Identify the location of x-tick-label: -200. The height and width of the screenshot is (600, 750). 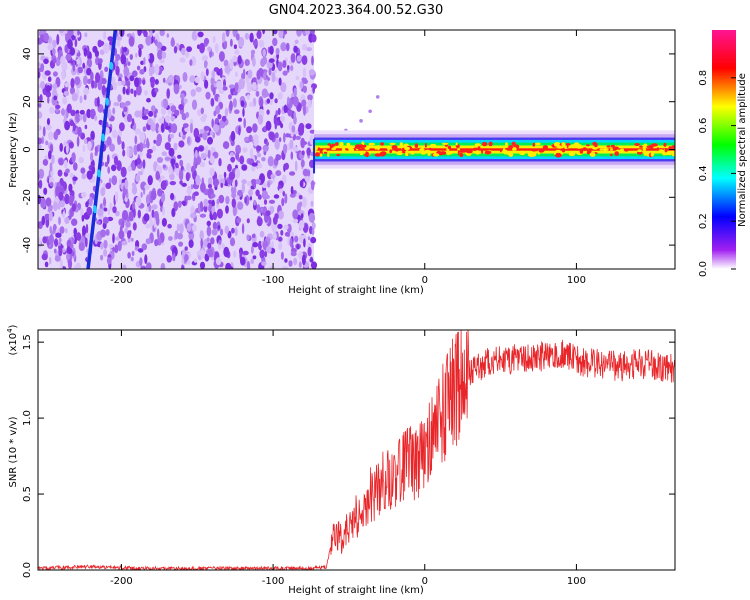
(121, 581).